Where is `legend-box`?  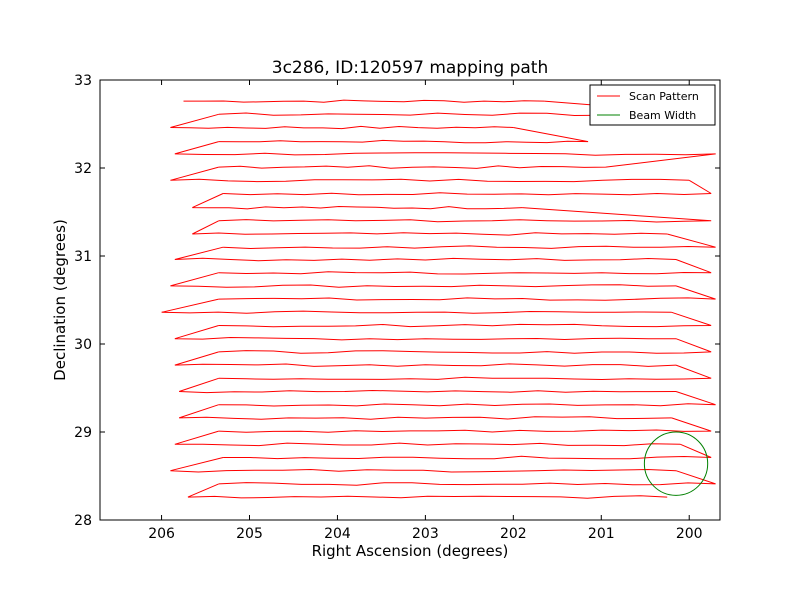
legend-box is located at coordinates (652, 105).